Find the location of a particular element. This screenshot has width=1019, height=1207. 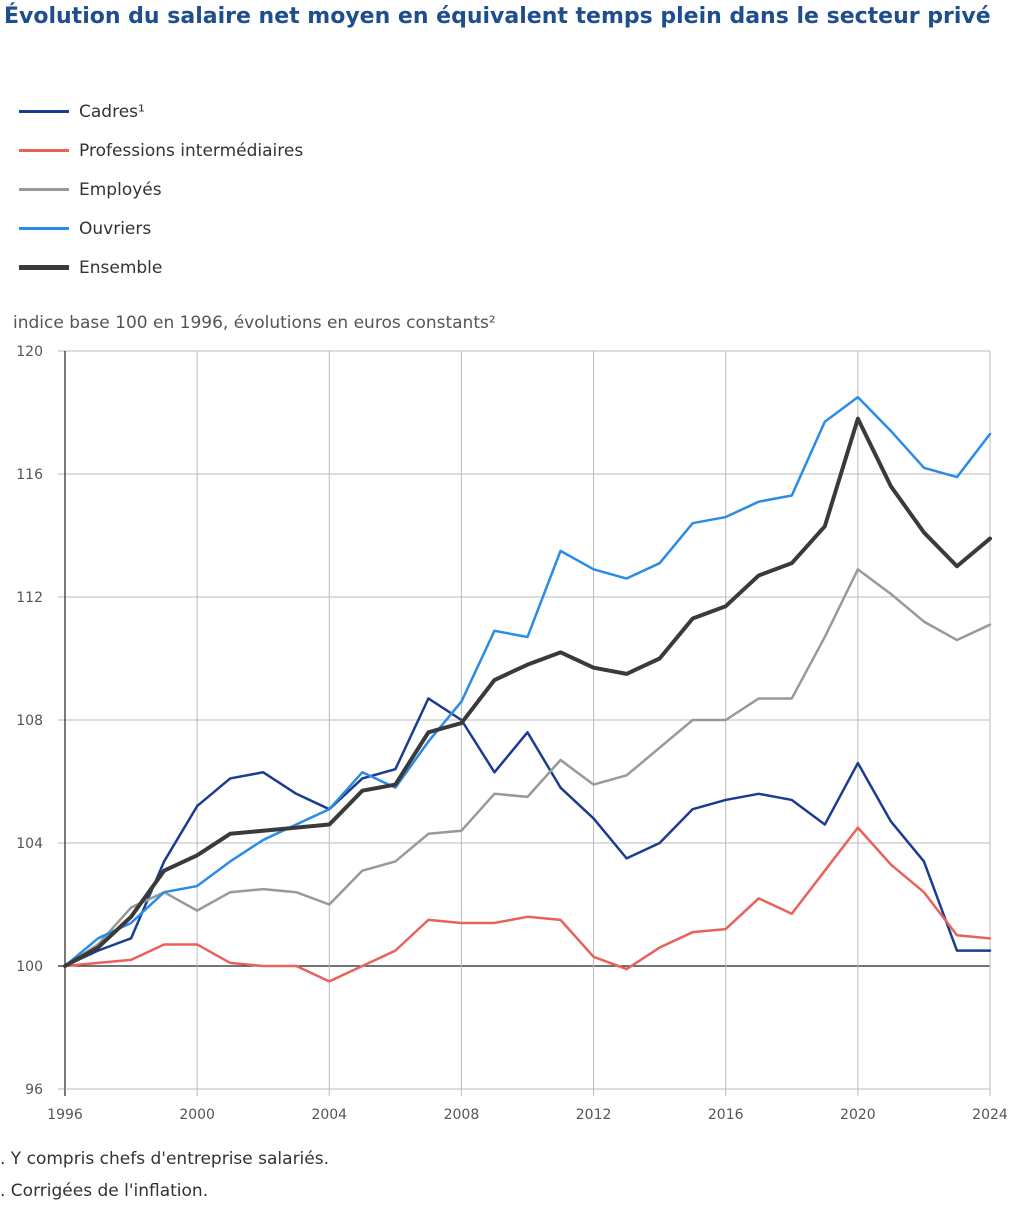

y-tick-label-112: 112 is located at coordinates (29, 598).